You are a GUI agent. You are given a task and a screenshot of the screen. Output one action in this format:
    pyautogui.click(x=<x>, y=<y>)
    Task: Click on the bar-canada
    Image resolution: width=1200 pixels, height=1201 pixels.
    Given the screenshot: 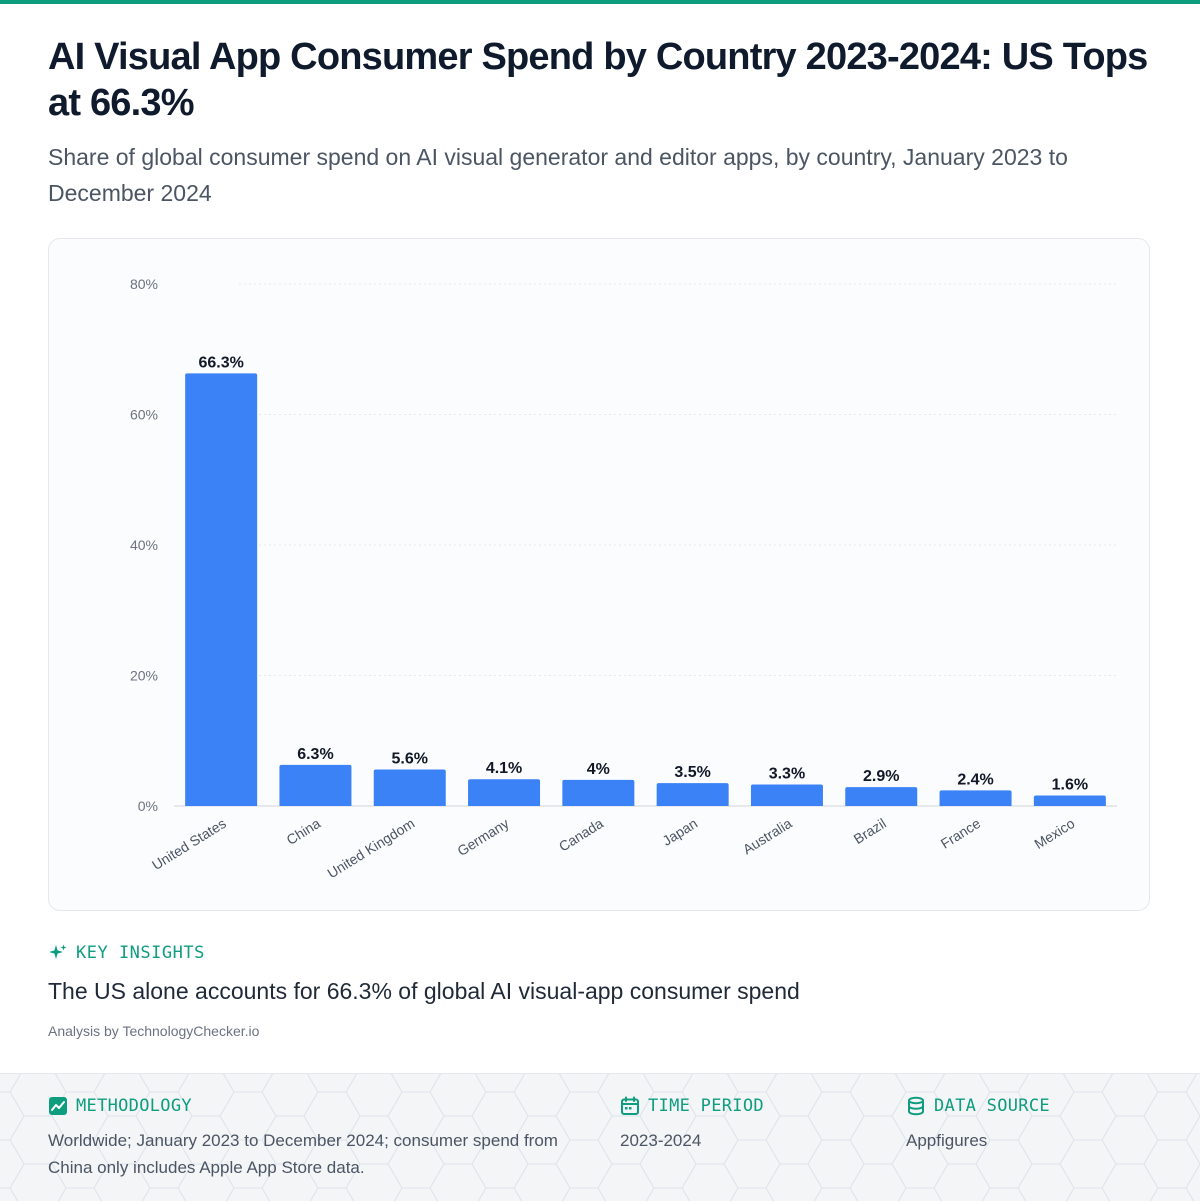 What is the action you would take?
    pyautogui.click(x=598, y=792)
    